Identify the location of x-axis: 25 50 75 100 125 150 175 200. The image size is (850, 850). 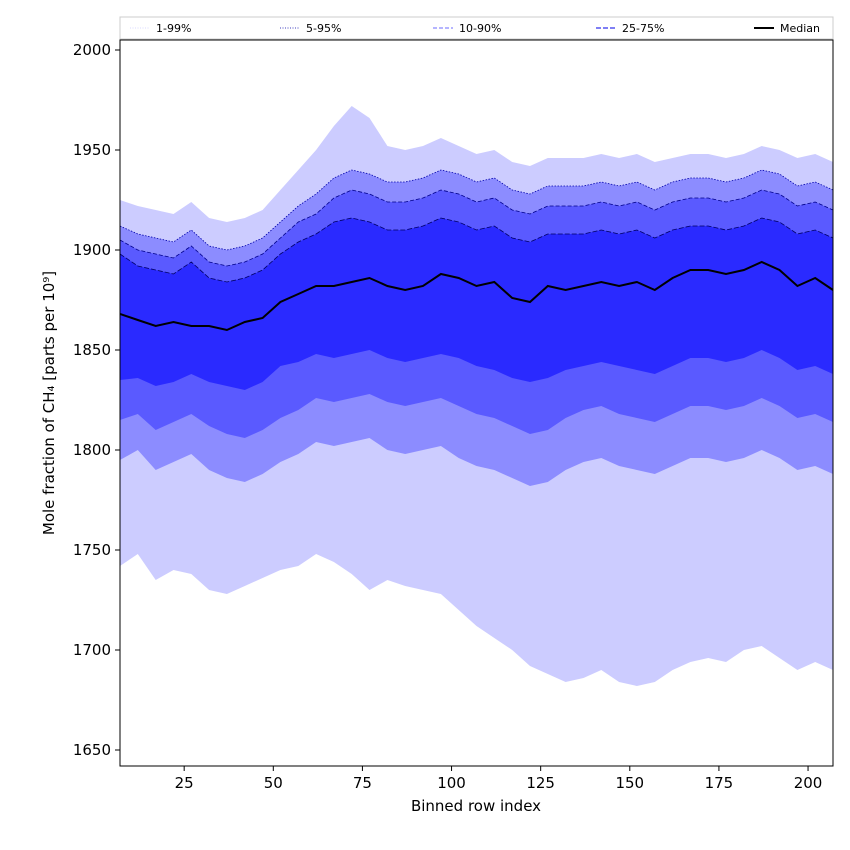
(499, 779).